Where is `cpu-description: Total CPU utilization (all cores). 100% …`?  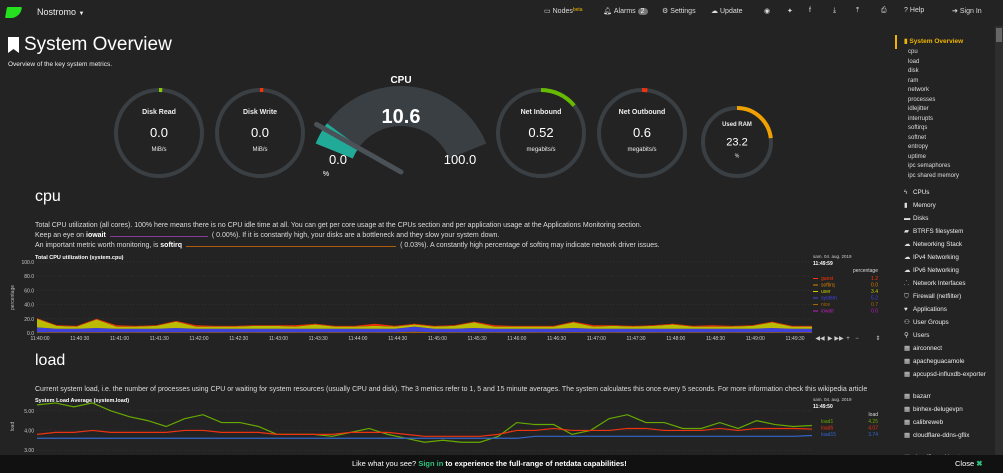
cpu-description: Total CPU utilization (all cores). 100% … is located at coordinates (338, 225).